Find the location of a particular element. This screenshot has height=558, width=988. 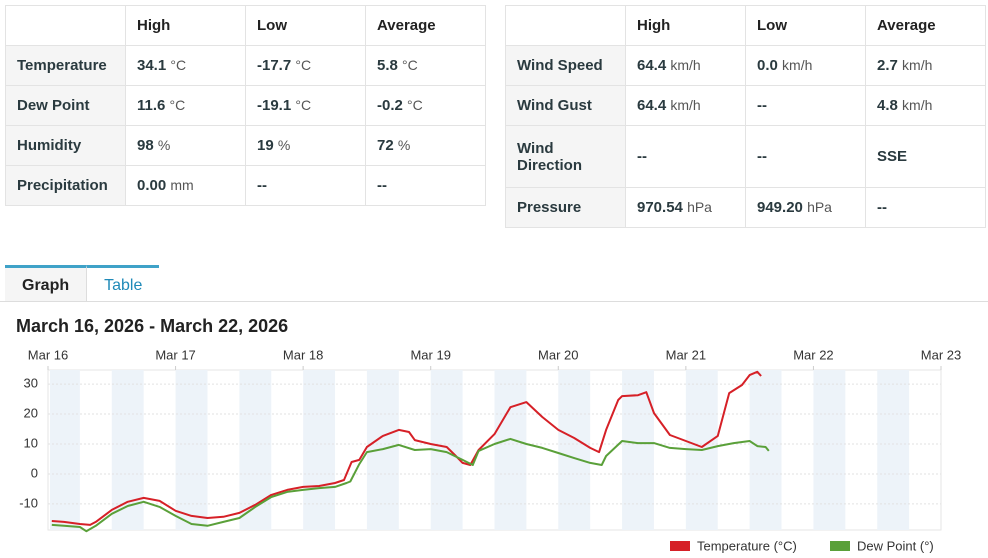

cell-value: 64.4 is located at coordinates (652, 65).